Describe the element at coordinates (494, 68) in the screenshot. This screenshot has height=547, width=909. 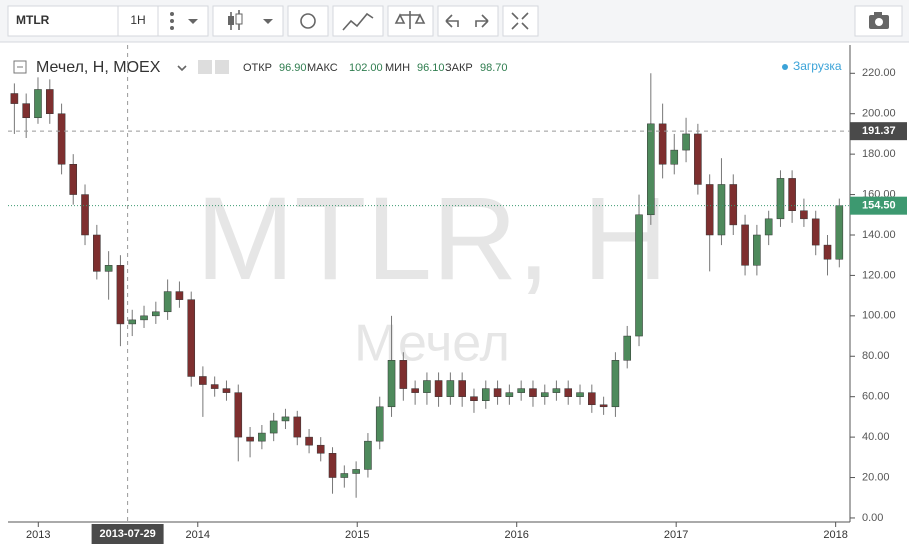
I see `ohlc-value: 98.70` at that location.